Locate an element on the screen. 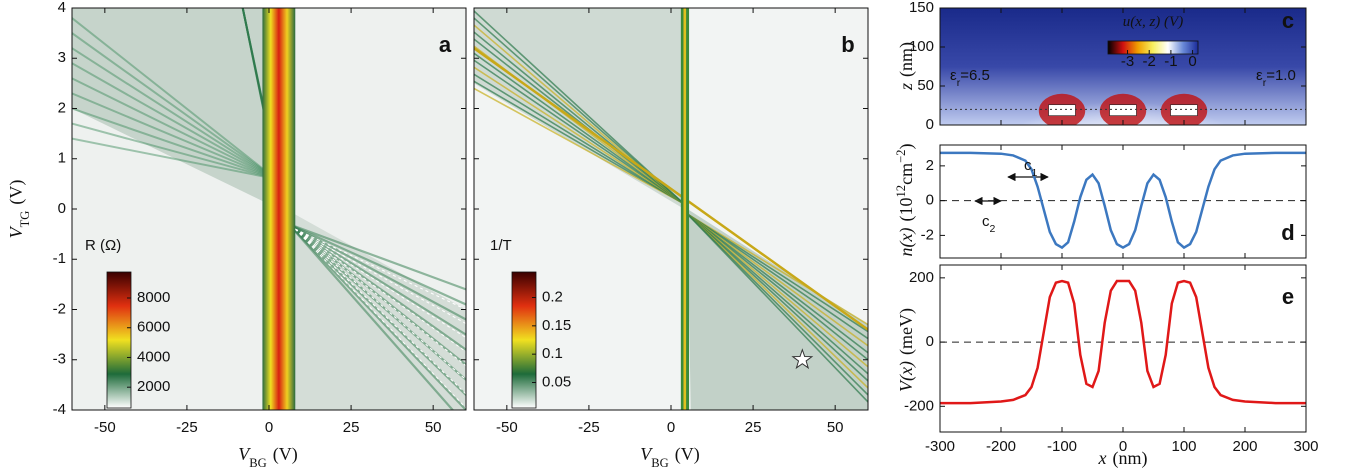 The image size is (1366, 472). y-tick-label: -1 is located at coordinates (59, 258).